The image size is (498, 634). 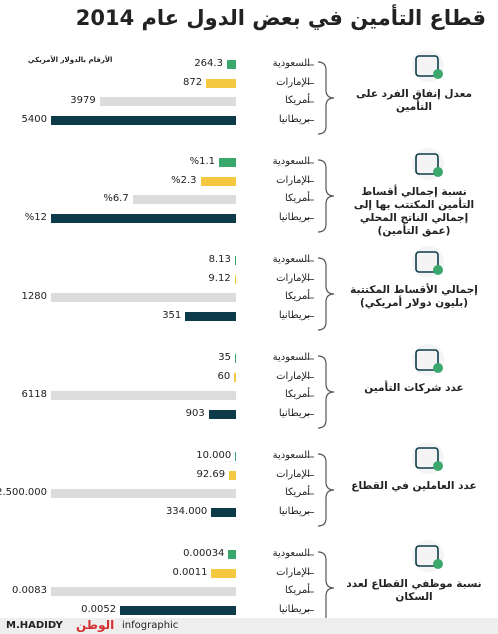 I want to click on panel-title: عدد شركات التأمين, so click(x=414, y=388).